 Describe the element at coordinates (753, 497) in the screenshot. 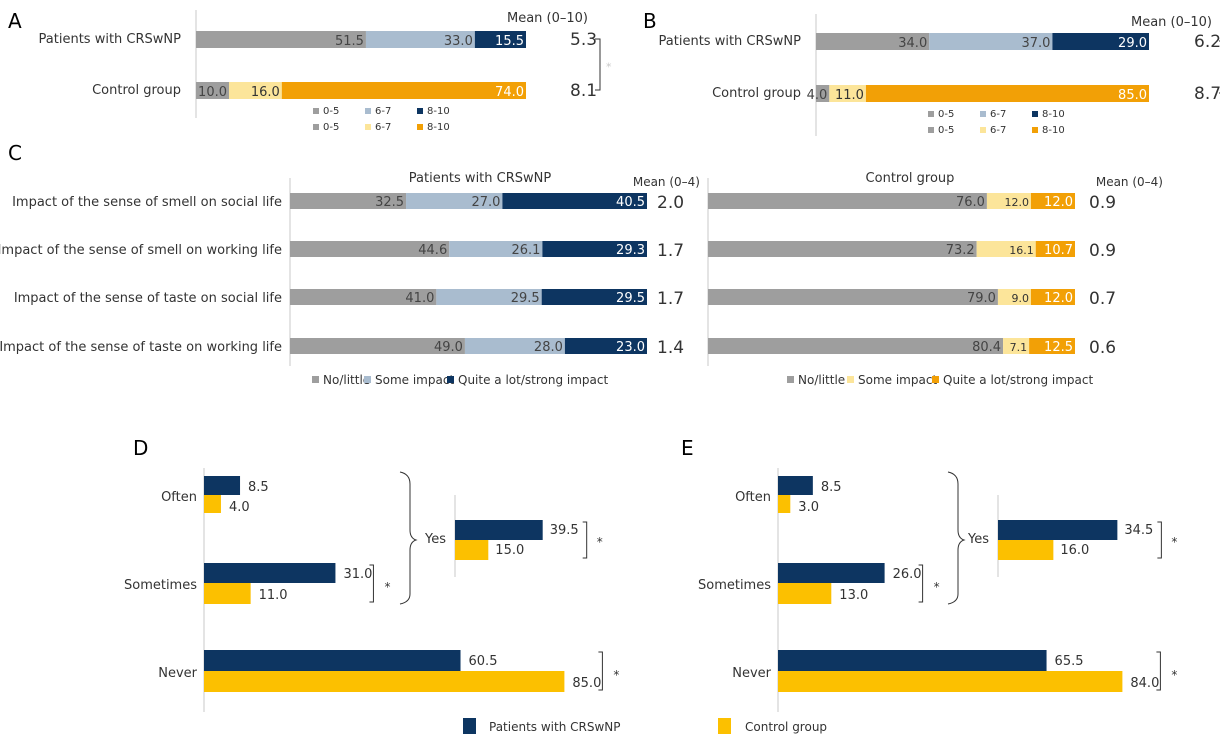

I see `panel-e-category-0: Often` at that location.